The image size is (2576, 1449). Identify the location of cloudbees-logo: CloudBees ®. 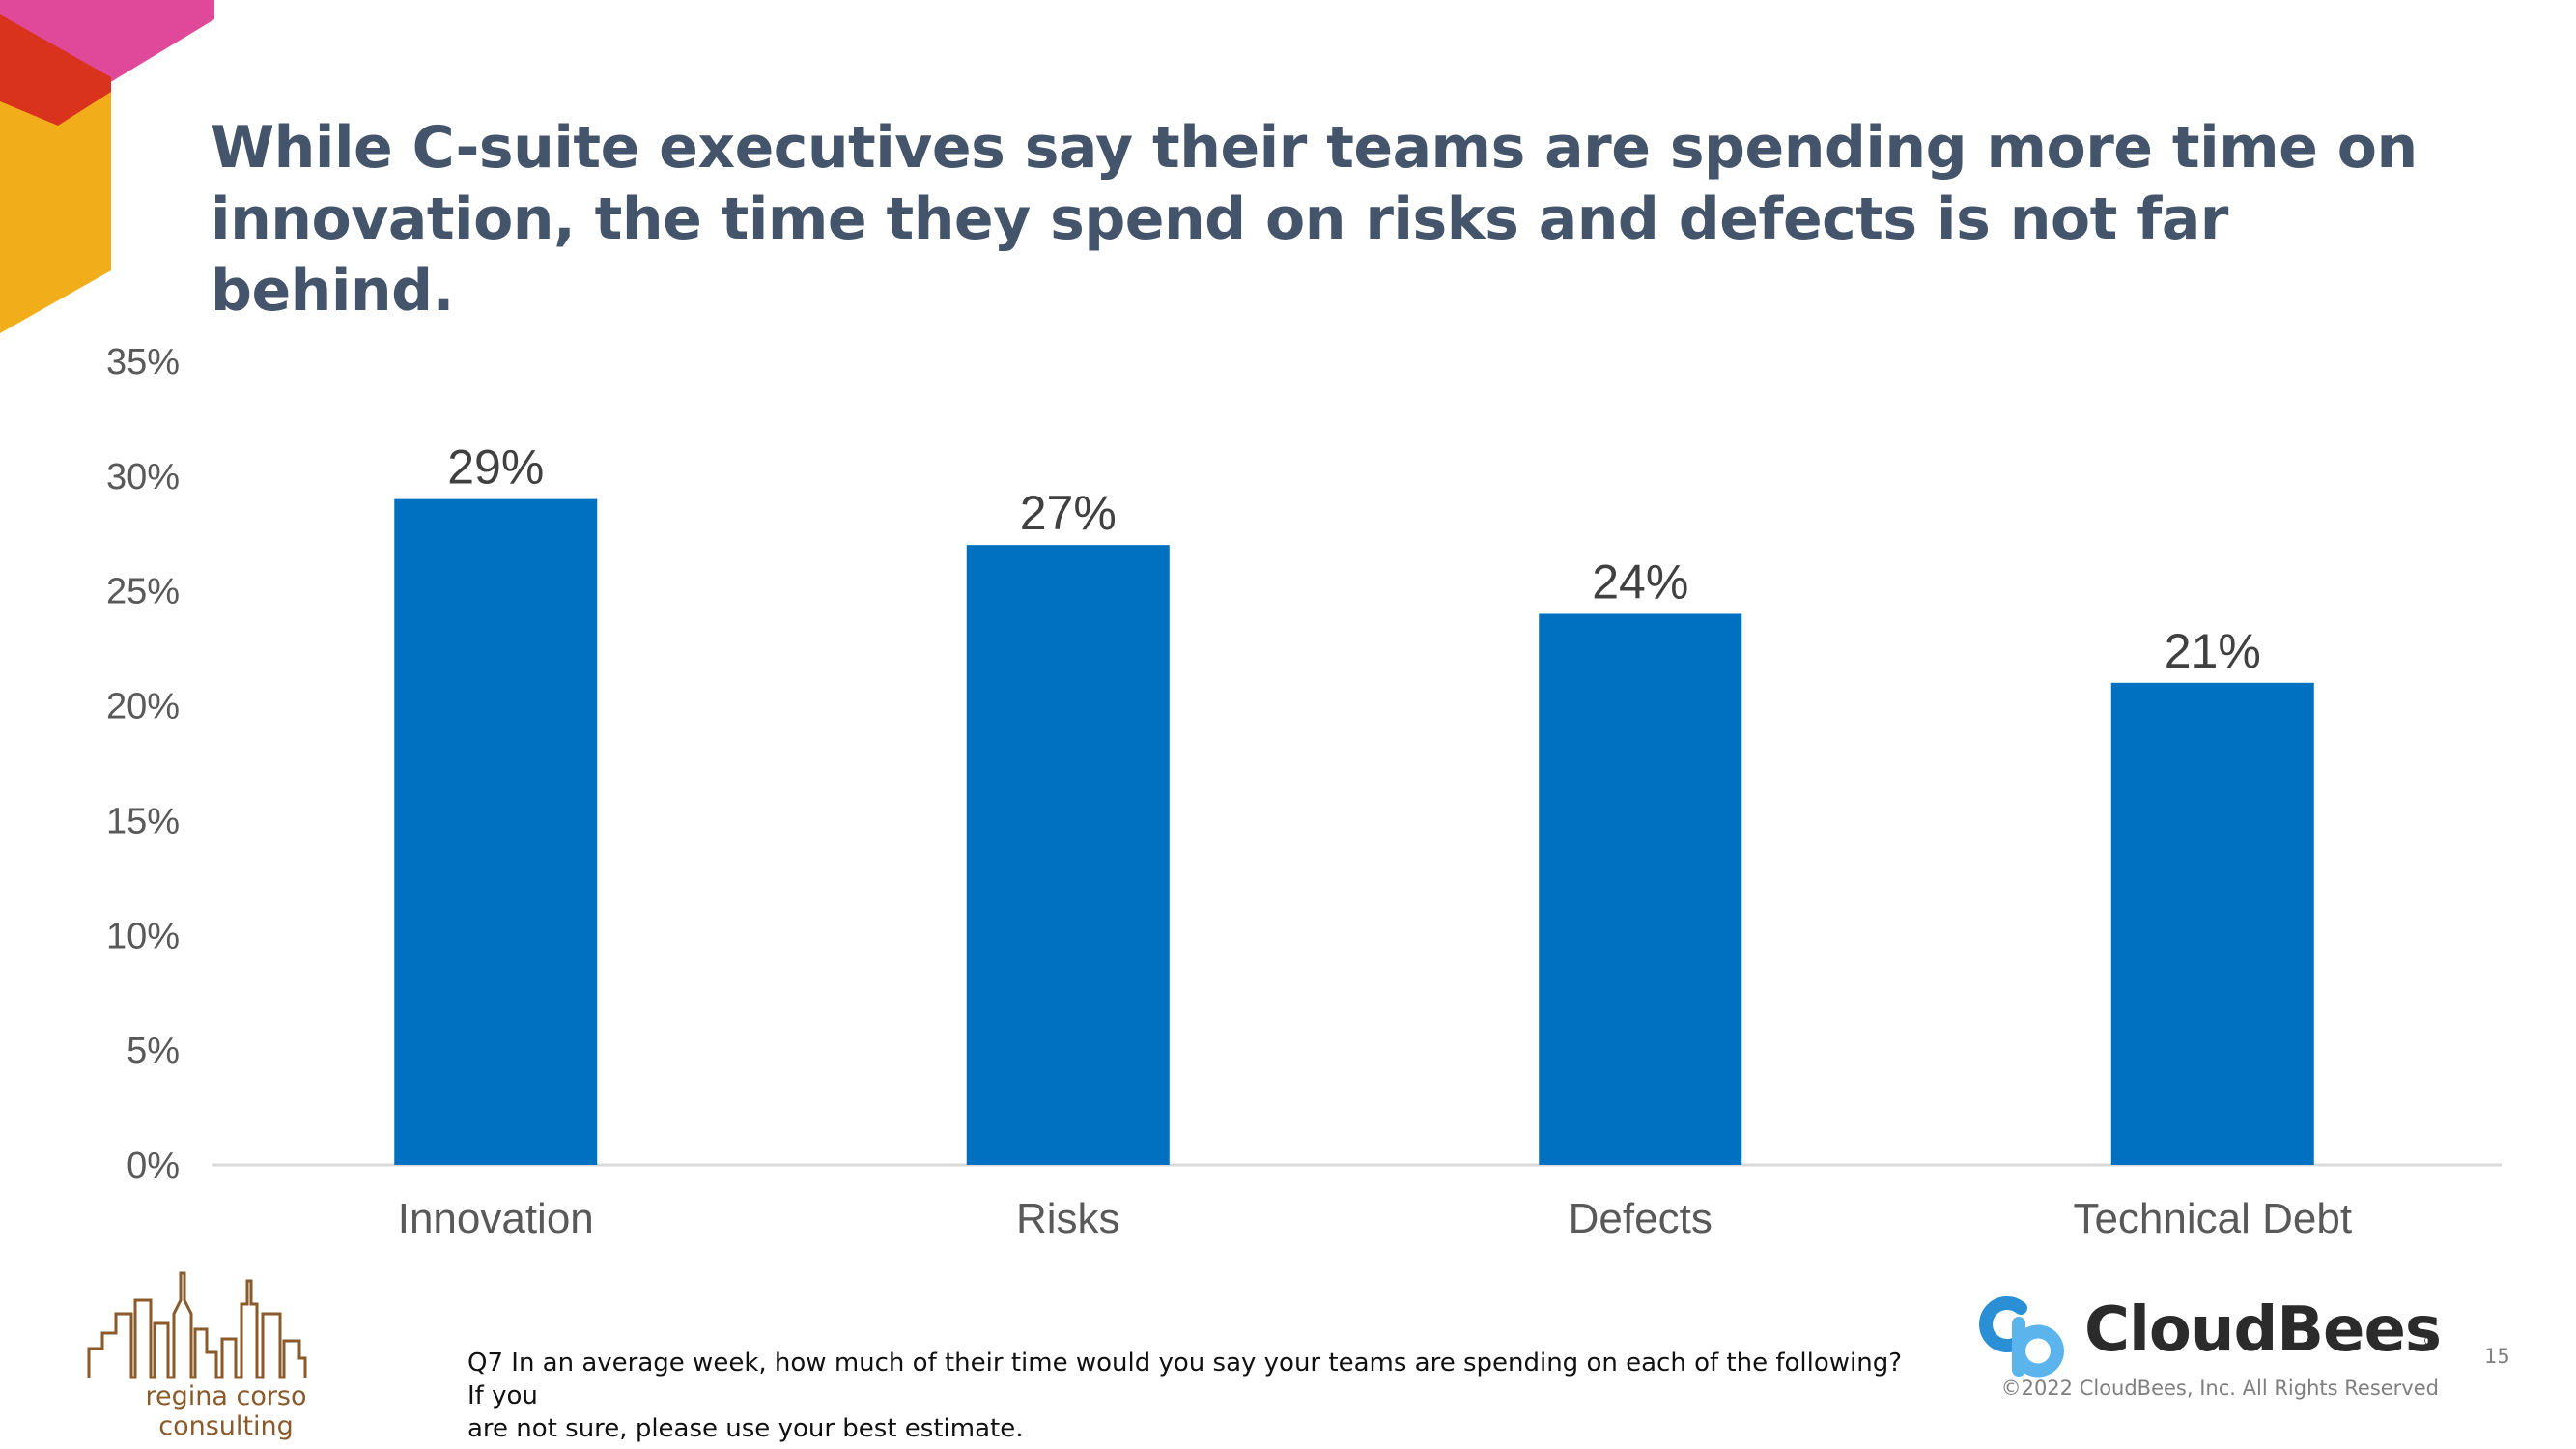
(2211, 1337).